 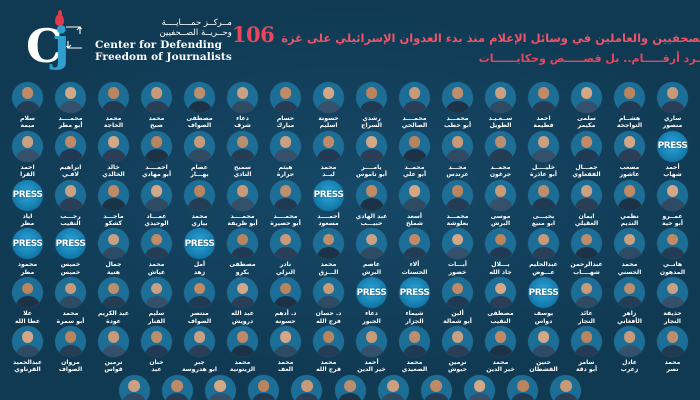 What do you see at coordinates (629, 350) in the screenshot?
I see `martyr-cell: PRESSعادلزعرب` at bounding box center [629, 350].